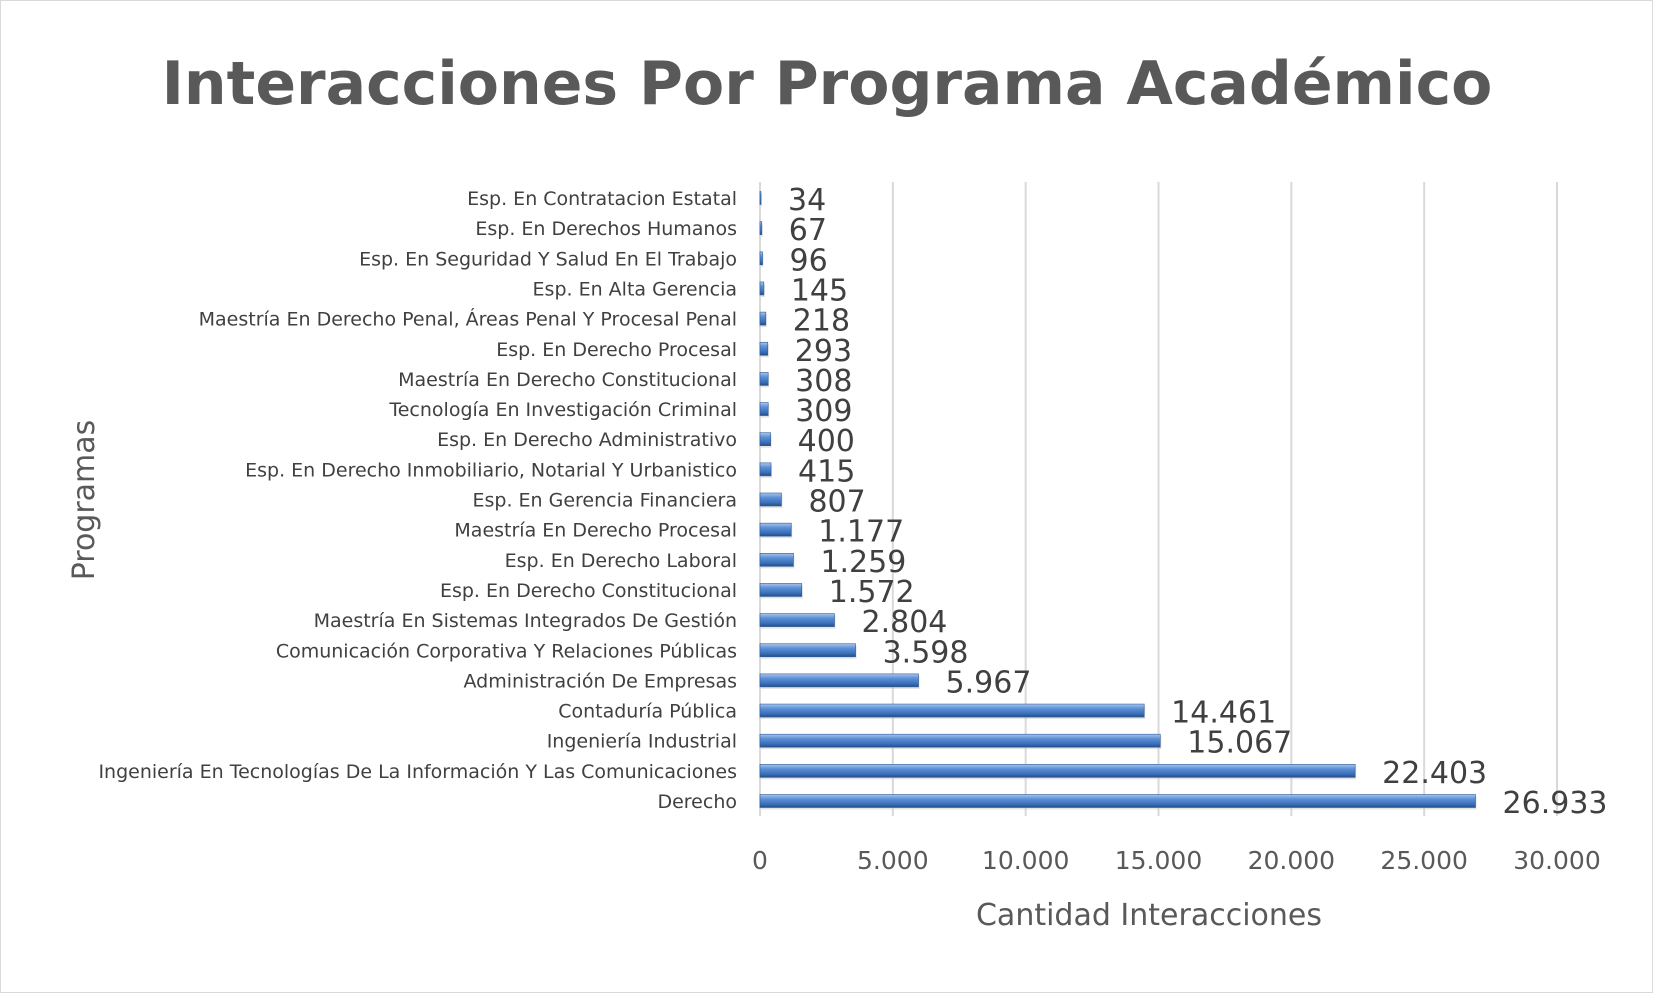 Image resolution: width=1653 pixels, height=997 pixels. I want to click on category-label: Esp. En Derecho Administrativo, so click(587, 440).